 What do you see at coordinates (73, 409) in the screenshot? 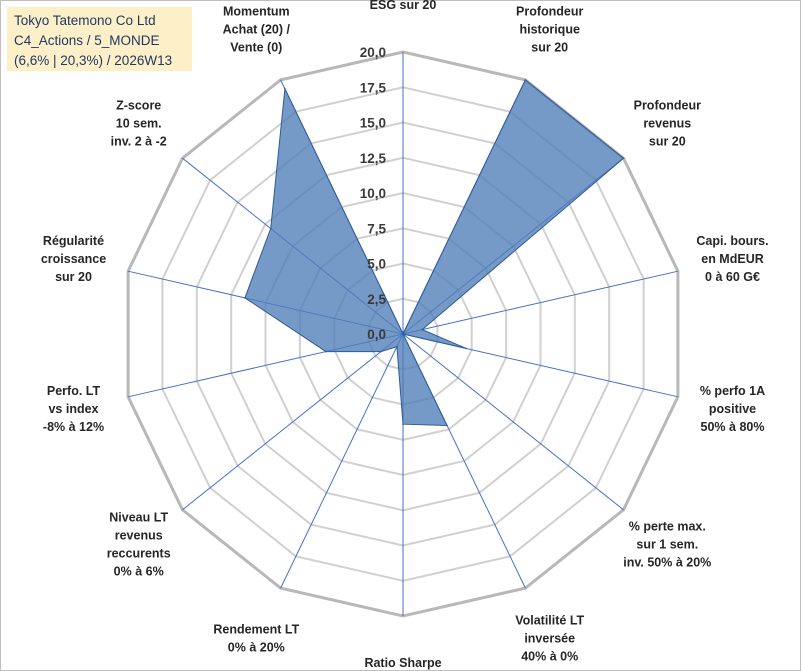
I see `axis-label: Perfo. LT vs index -8% à 12%` at bounding box center [73, 409].